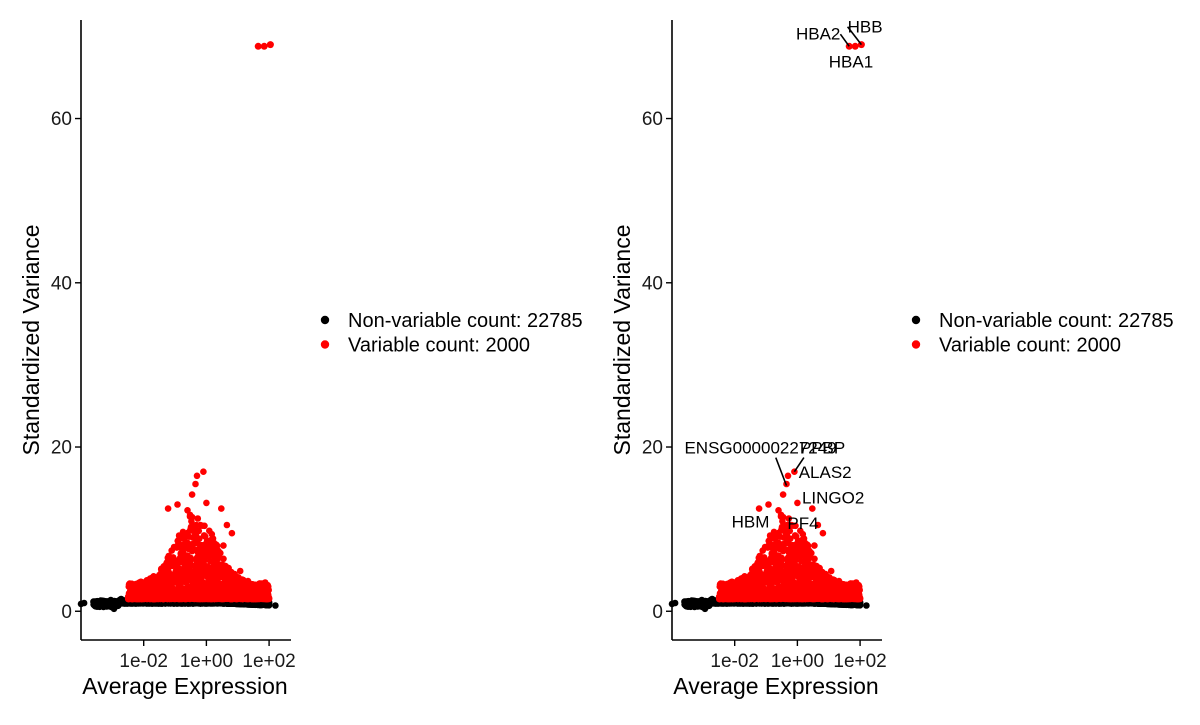 This screenshot has width=1200, height=725. I want to click on y-tick-label: 20, so click(61, 448).